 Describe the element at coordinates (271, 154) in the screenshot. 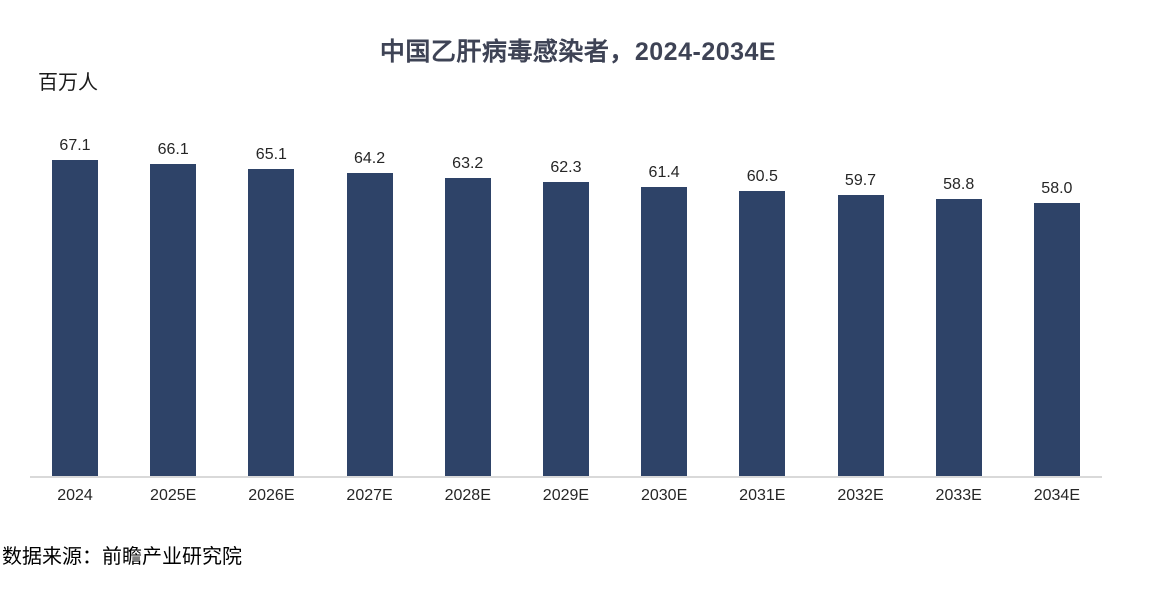

I see `bar-value-label: 65.1` at that location.